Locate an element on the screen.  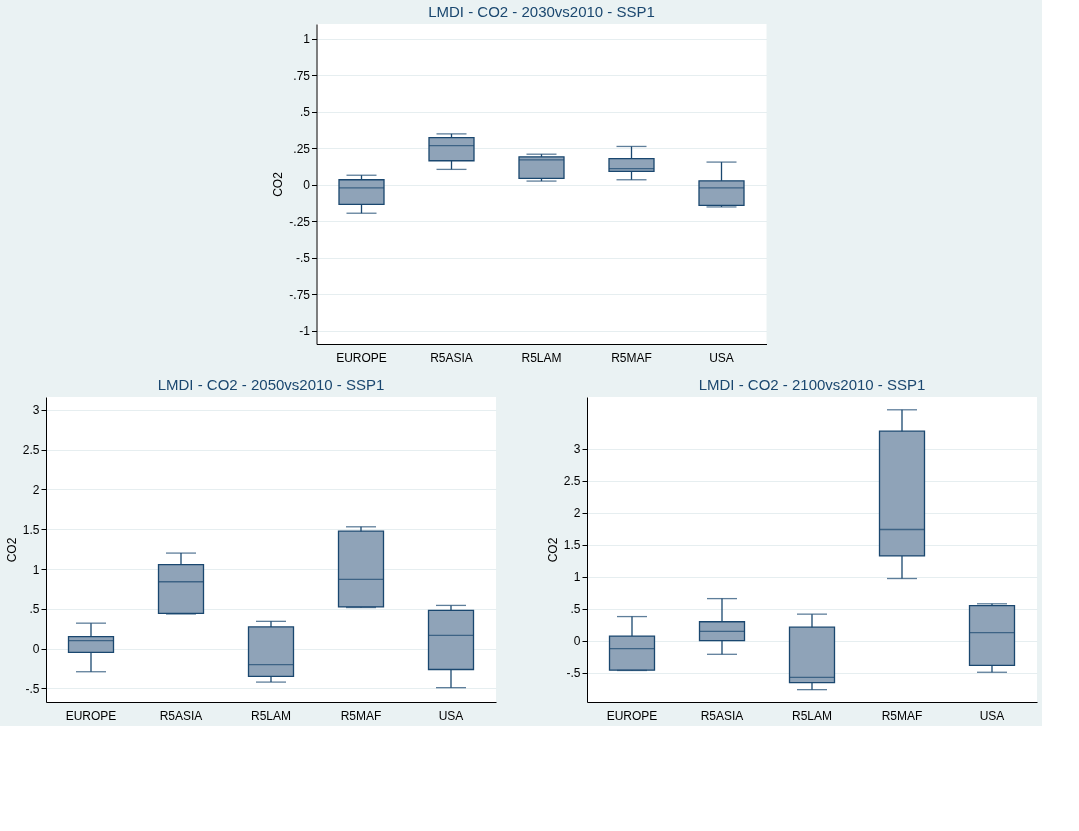
y-tick-label: -.75 is located at coordinates (300, 294).